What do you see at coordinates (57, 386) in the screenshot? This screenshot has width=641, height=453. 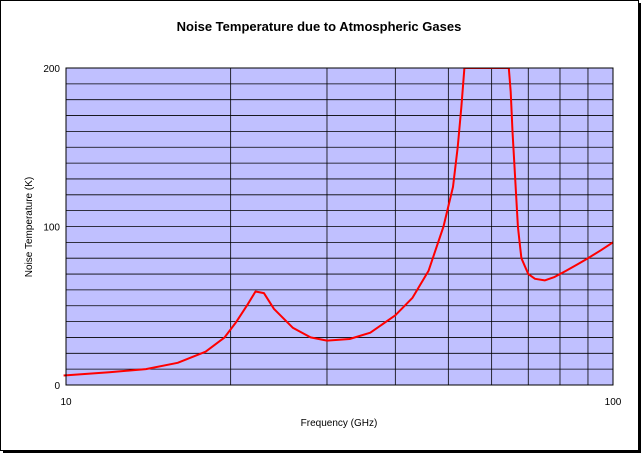 I see `y-tick-label: 0` at bounding box center [57, 386].